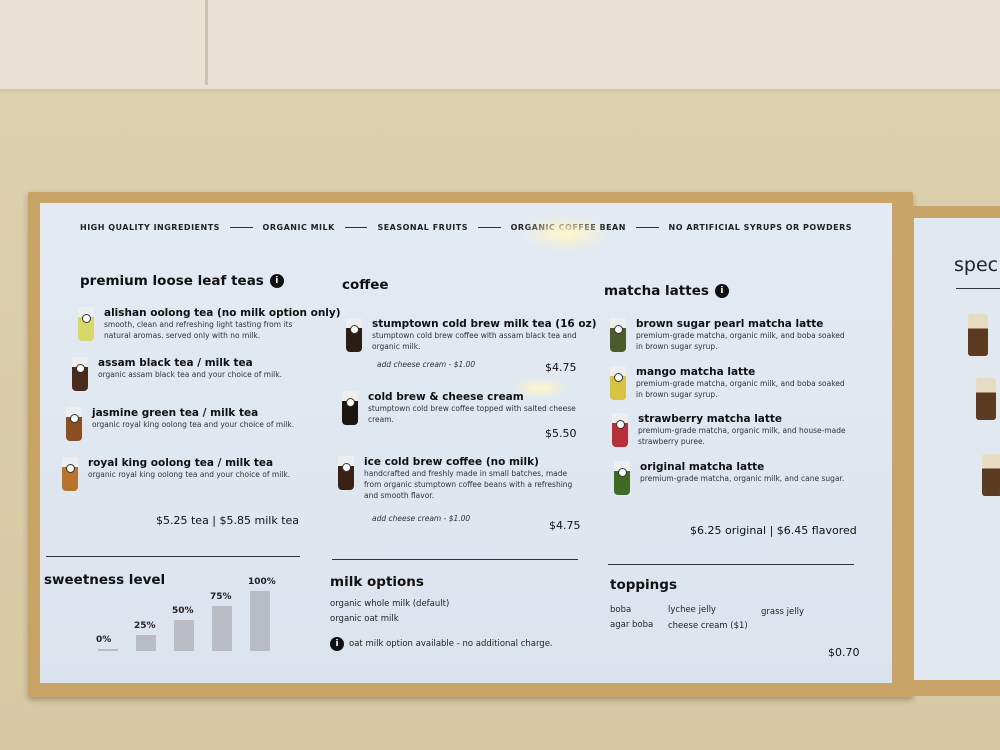 This screenshot has width=1000, height=750. What do you see at coordinates (104, 640) in the screenshot?
I see `sweetness-label: 0%` at bounding box center [104, 640].